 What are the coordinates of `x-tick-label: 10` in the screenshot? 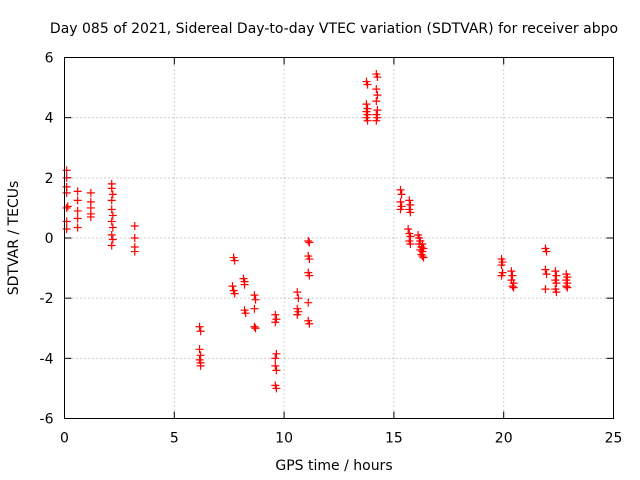 It's located at (284, 439).